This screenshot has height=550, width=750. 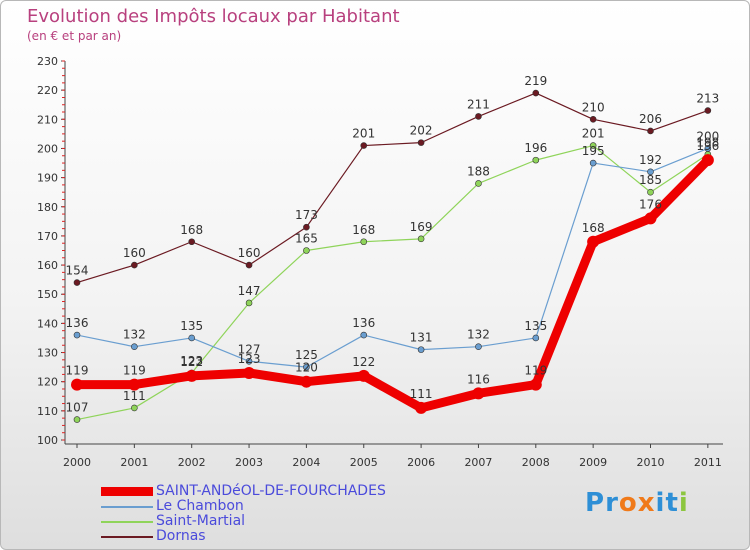 What do you see at coordinates (47, 323) in the screenshot?
I see `y-tick-label: 140` at bounding box center [47, 323].